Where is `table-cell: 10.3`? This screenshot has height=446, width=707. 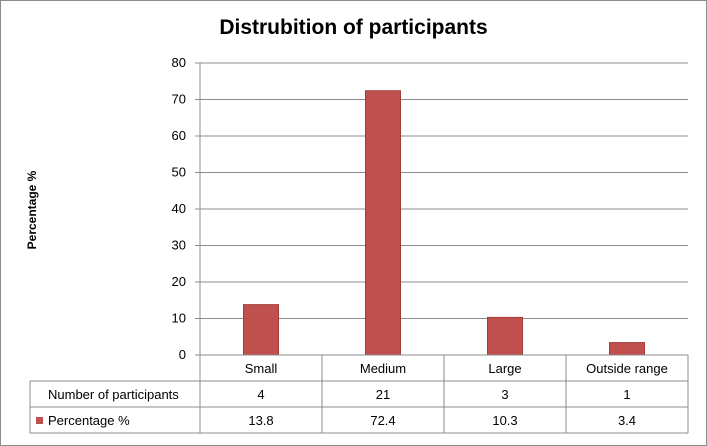
table-cell: 10.3 is located at coordinates (504, 420).